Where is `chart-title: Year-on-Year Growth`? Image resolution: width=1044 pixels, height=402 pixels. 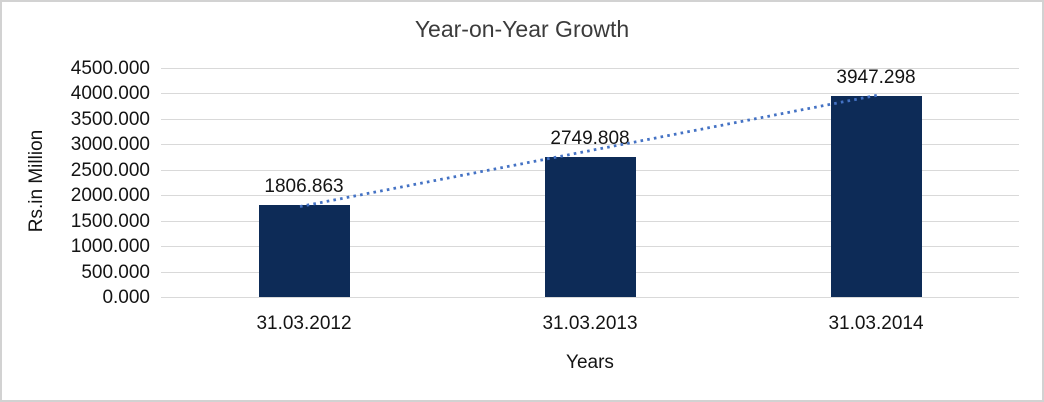 chart-title: Year-on-Year Growth is located at coordinates (522, 29).